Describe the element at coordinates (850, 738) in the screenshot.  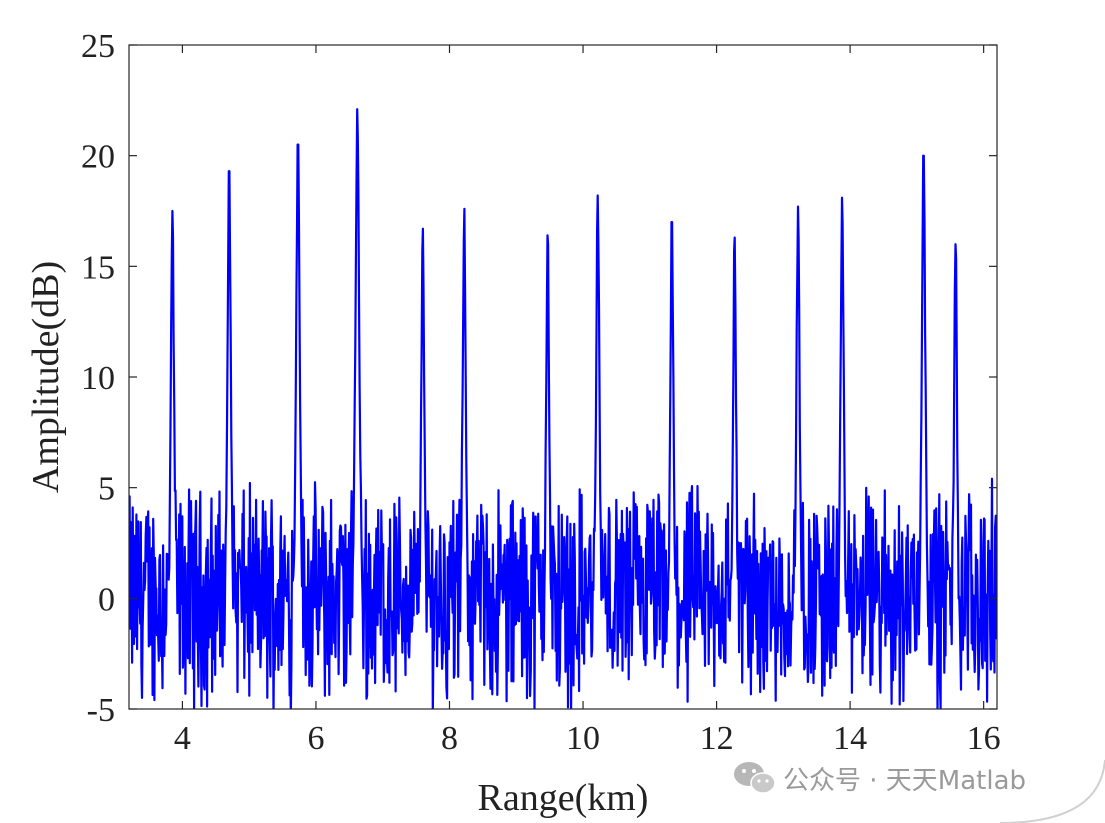
I see `x-tick-label: 14` at that location.